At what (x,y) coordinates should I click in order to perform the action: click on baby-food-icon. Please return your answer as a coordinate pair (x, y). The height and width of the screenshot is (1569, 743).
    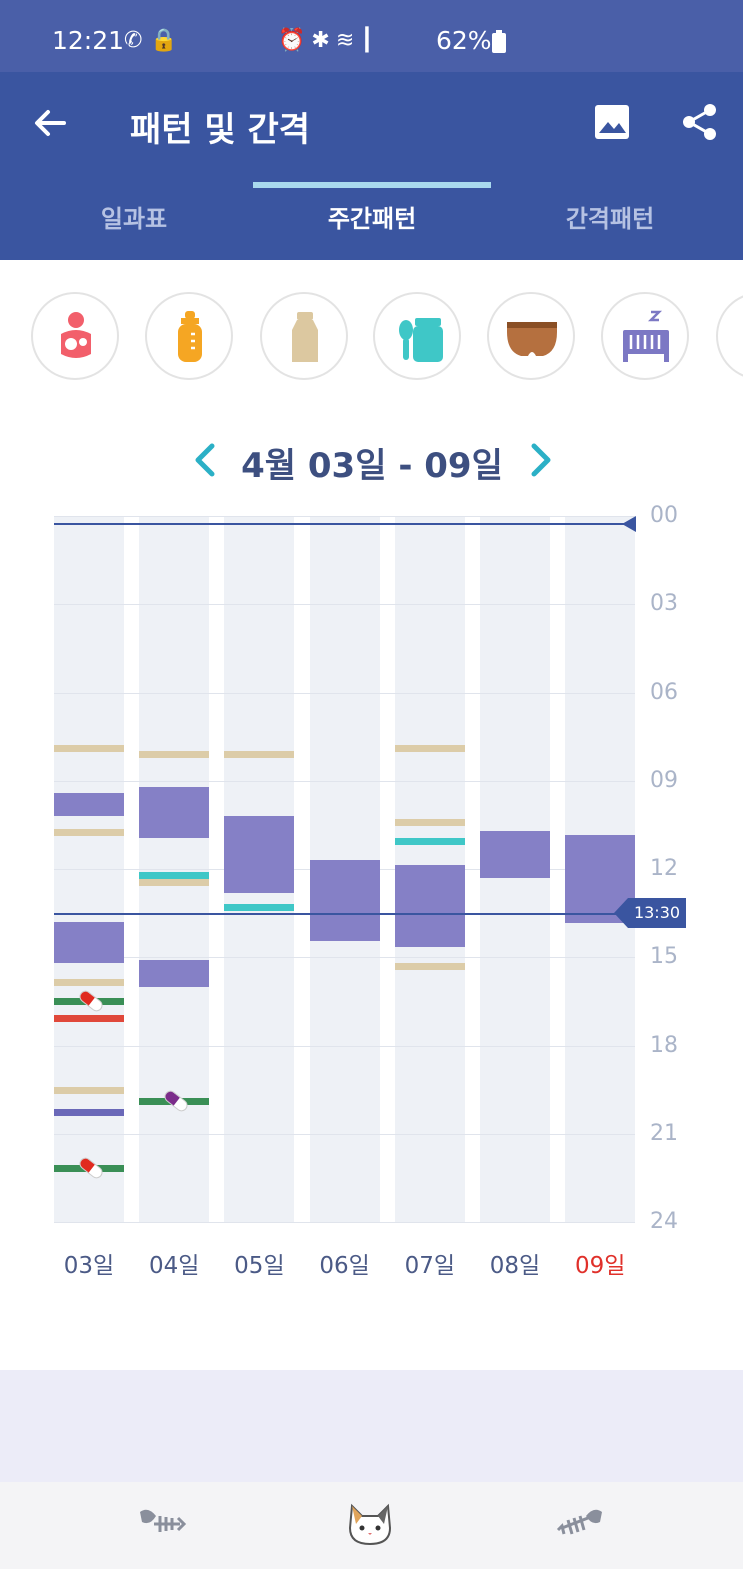
    Looking at the image, I should click on (421, 340).